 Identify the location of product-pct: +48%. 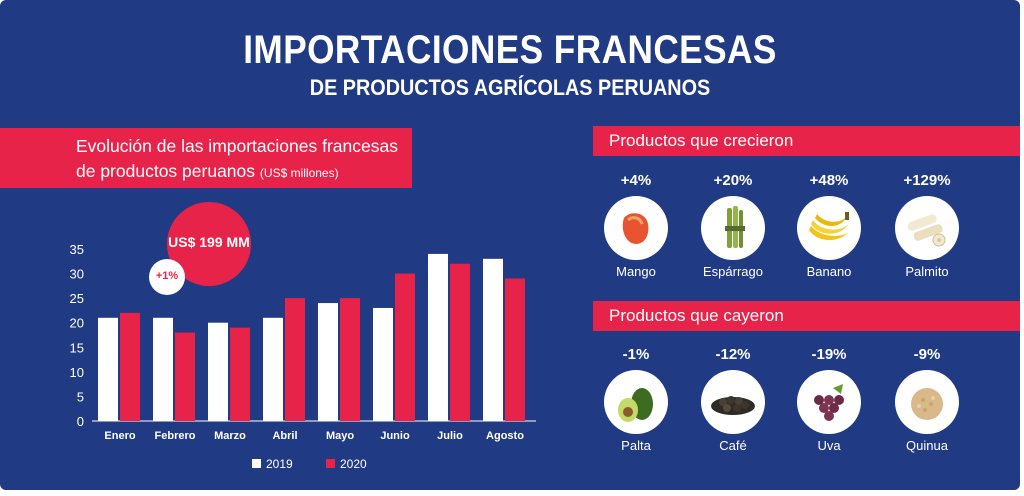
(829, 180).